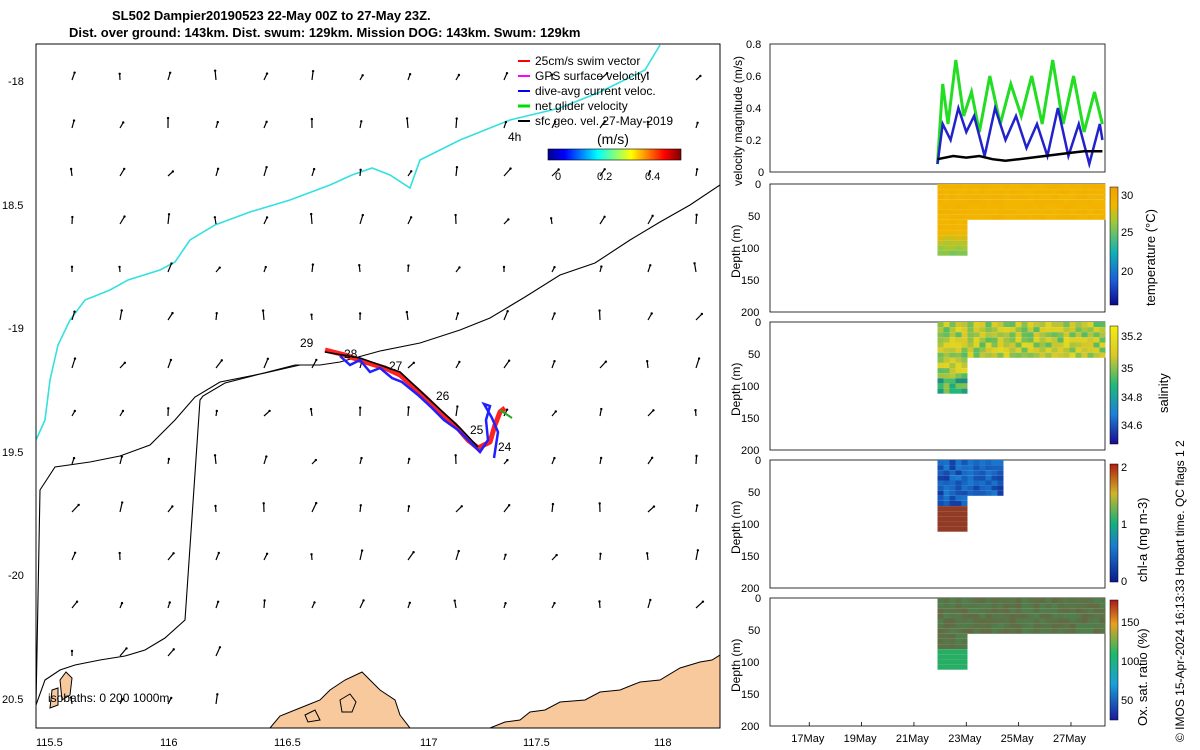 The image size is (1200, 750). What do you see at coordinates (913, 739) in the screenshot?
I see `time-tick-label: 21May` at bounding box center [913, 739].